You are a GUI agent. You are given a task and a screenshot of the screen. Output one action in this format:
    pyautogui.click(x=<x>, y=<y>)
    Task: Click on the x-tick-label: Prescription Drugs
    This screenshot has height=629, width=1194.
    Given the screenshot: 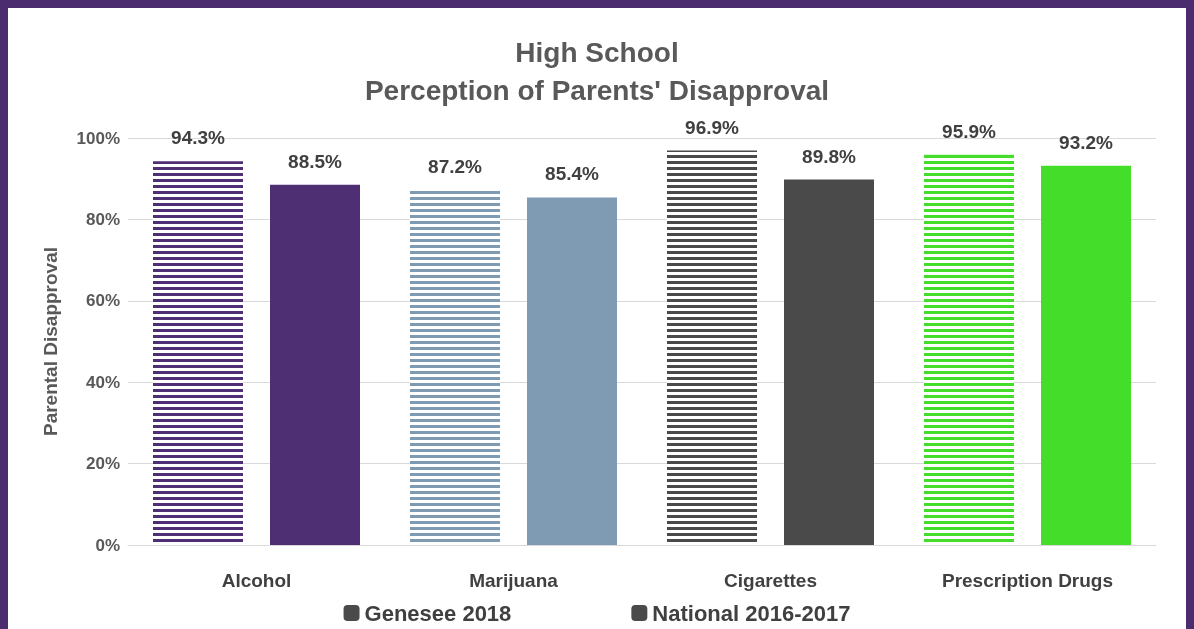 What is the action you would take?
    pyautogui.click(x=1027, y=580)
    